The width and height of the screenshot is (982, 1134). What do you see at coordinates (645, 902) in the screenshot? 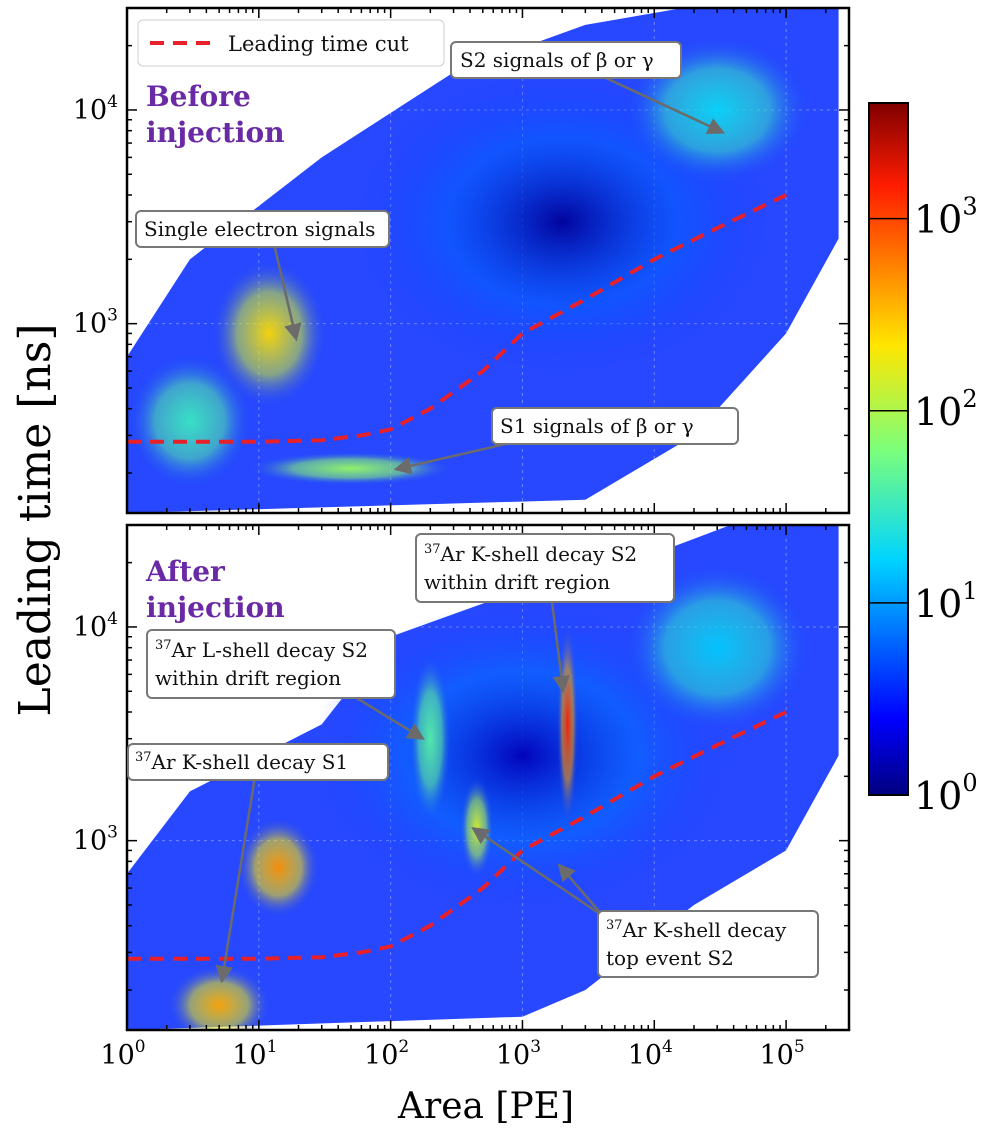
I see `annotation-k-shell-top: 37Ar K-shell decay top event S2` at bounding box center [645, 902].